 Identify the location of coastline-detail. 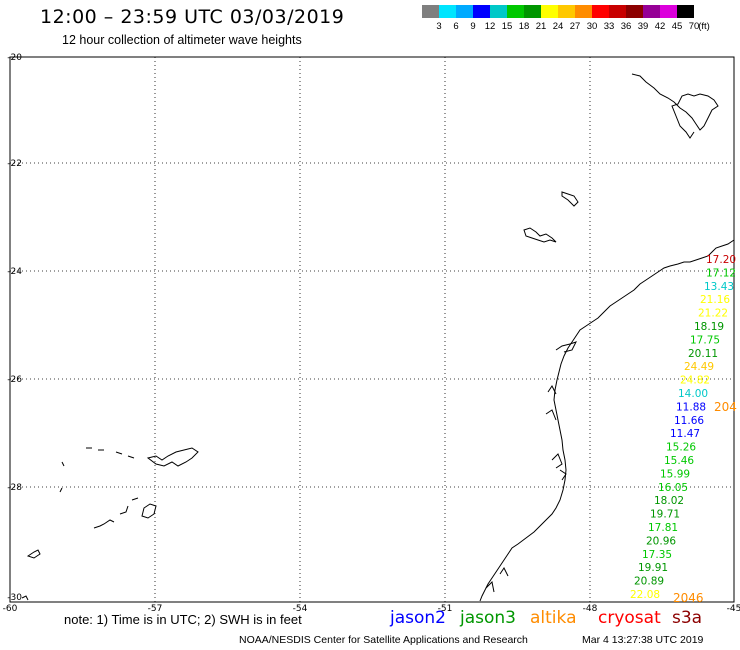
(531, 467).